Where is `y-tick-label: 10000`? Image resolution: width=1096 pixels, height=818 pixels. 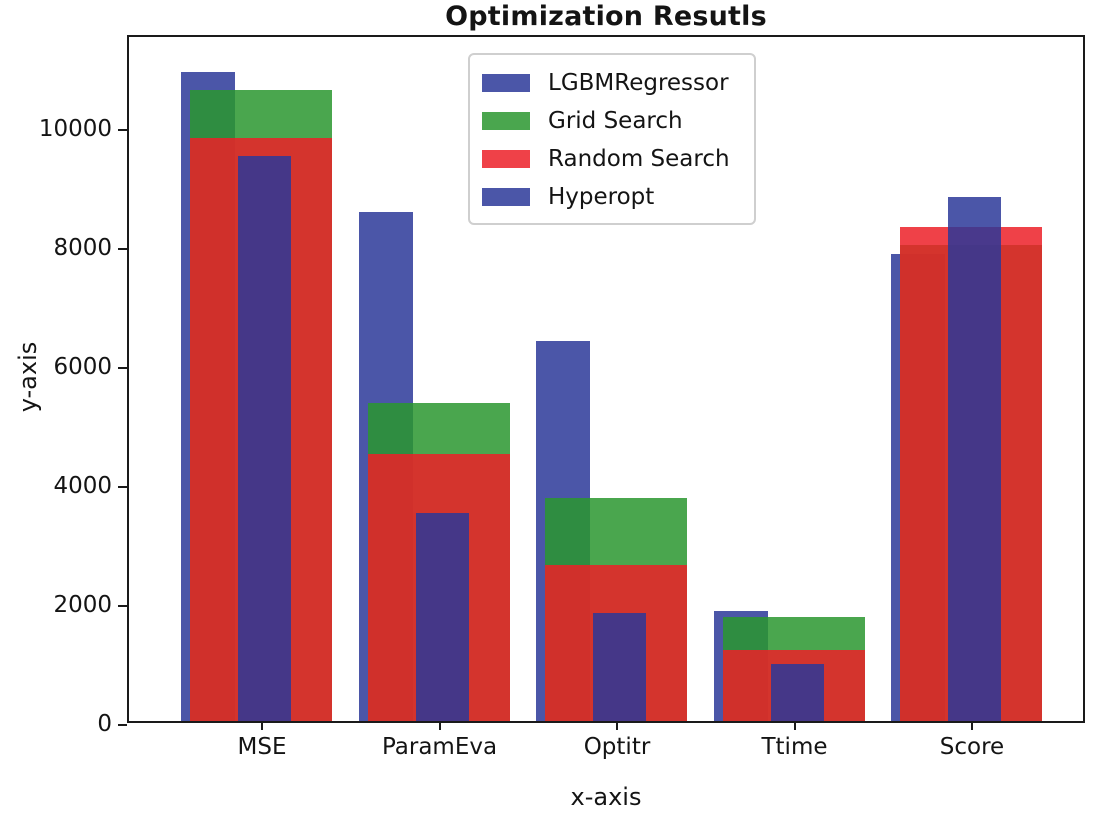
y-tick-label: 10000 is located at coordinates (75, 128).